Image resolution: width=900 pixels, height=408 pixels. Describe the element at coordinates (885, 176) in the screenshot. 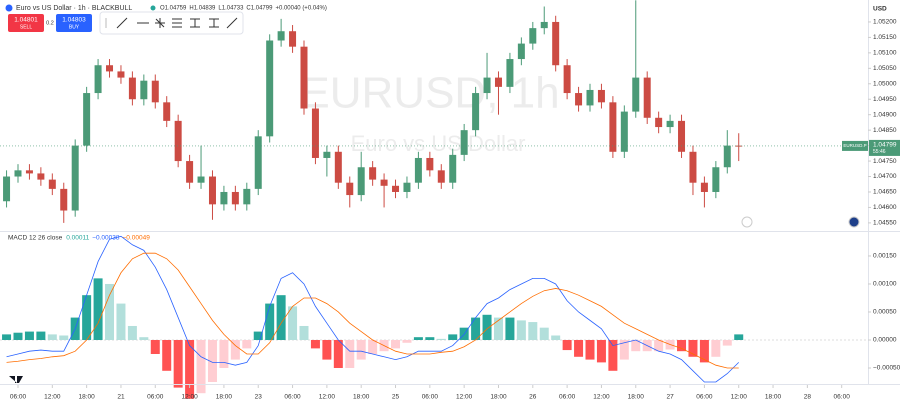

I see `y-tick-label: 1.04700` at that location.